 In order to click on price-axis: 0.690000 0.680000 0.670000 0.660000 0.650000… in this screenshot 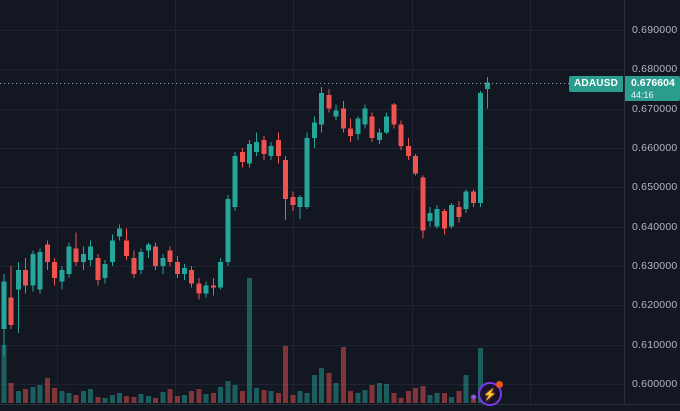, I will do `click(652, 202)`.